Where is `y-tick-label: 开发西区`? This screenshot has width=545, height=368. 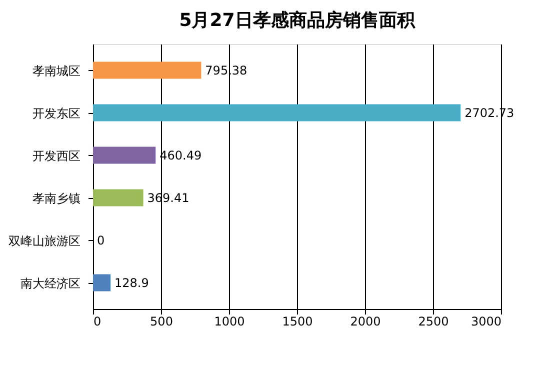
y-tick-label: 开发西区 is located at coordinates (56, 155).